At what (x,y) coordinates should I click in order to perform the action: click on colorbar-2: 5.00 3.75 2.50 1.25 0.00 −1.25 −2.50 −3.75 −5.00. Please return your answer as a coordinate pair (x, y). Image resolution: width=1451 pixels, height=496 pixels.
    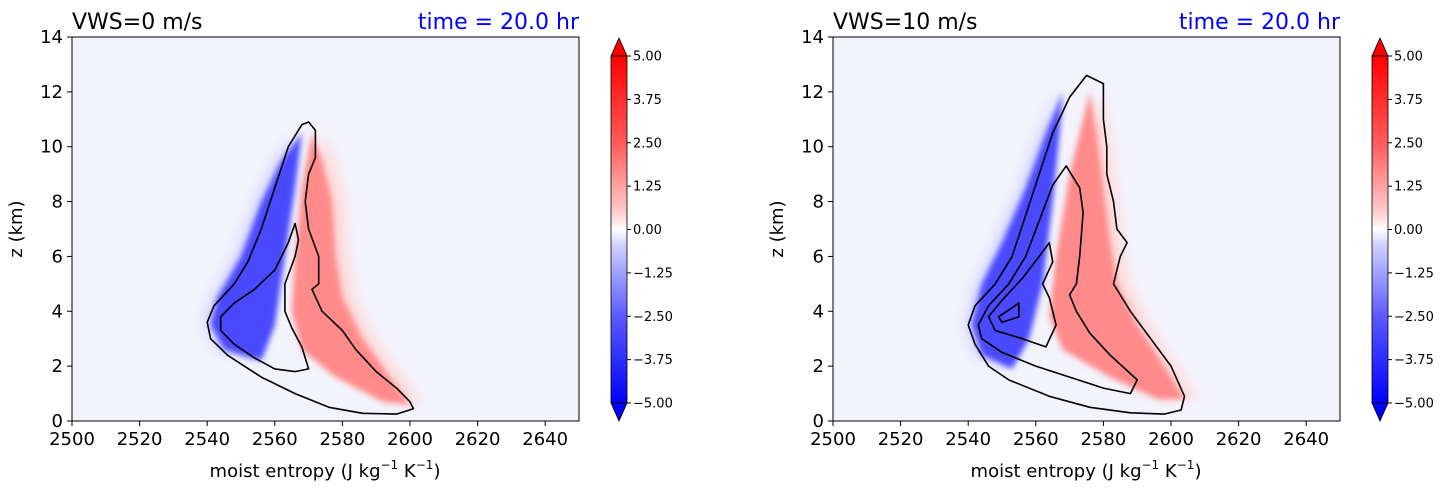
    Looking at the image, I should click on (1402, 229).